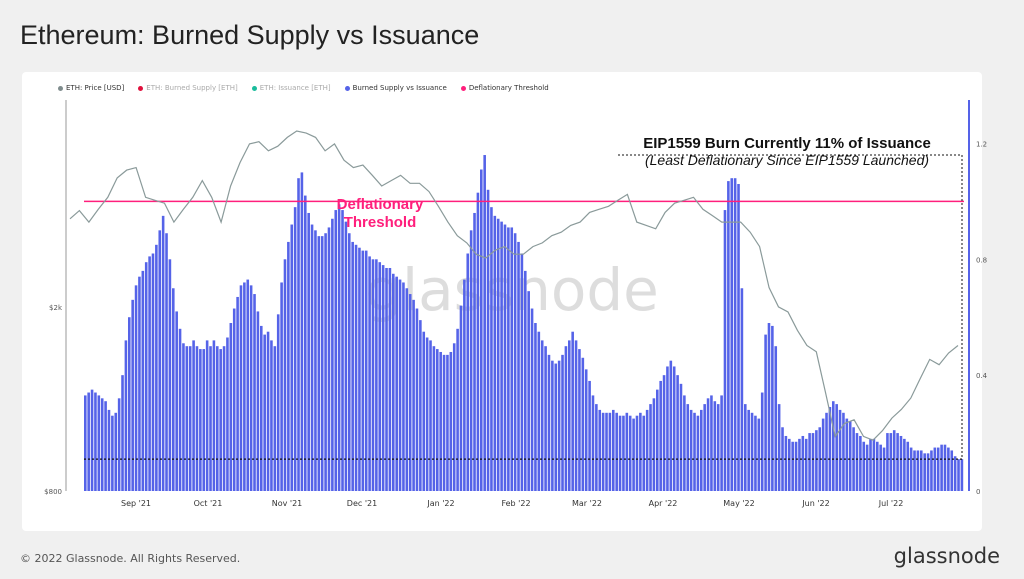  I want to click on y-left-ticks: $800 $2k, so click(53, 400).